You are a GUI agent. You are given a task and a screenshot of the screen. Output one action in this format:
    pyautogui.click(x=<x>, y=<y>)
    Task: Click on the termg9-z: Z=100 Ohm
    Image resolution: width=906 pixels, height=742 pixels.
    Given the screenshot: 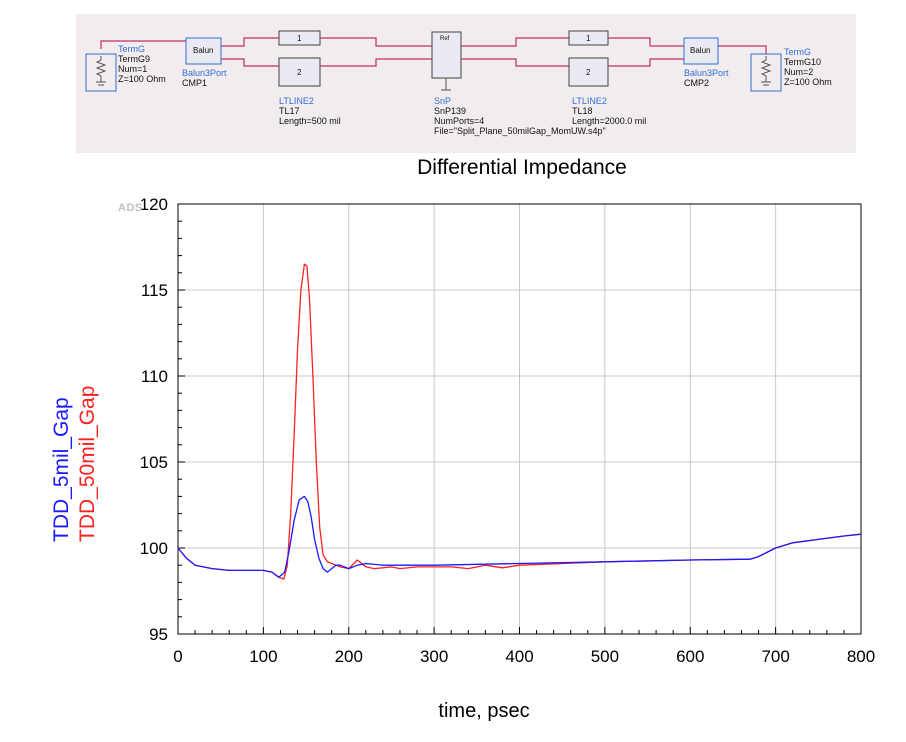 What is the action you would take?
    pyautogui.click(x=142, y=79)
    